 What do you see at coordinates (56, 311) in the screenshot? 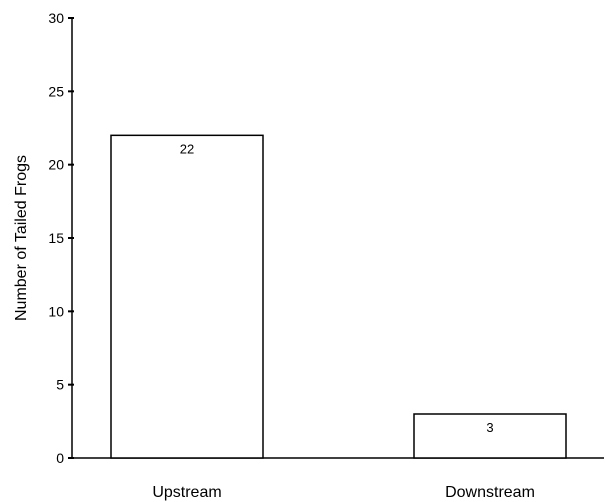
I see `y-tick-label: 10` at bounding box center [56, 311].